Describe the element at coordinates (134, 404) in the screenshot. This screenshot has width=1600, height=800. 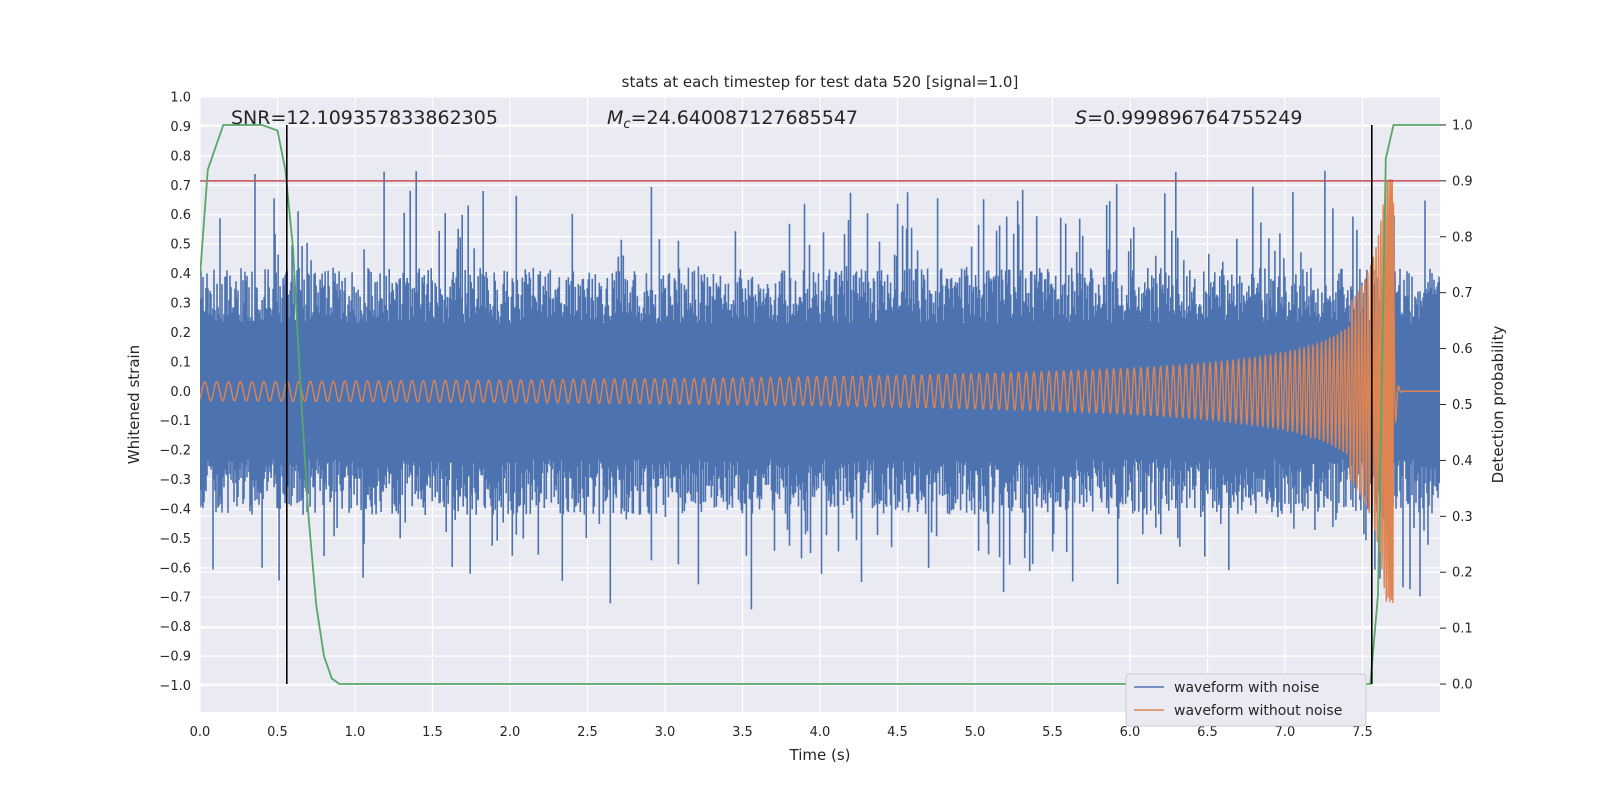
I see `y-axis-label: Whitened strain` at that location.